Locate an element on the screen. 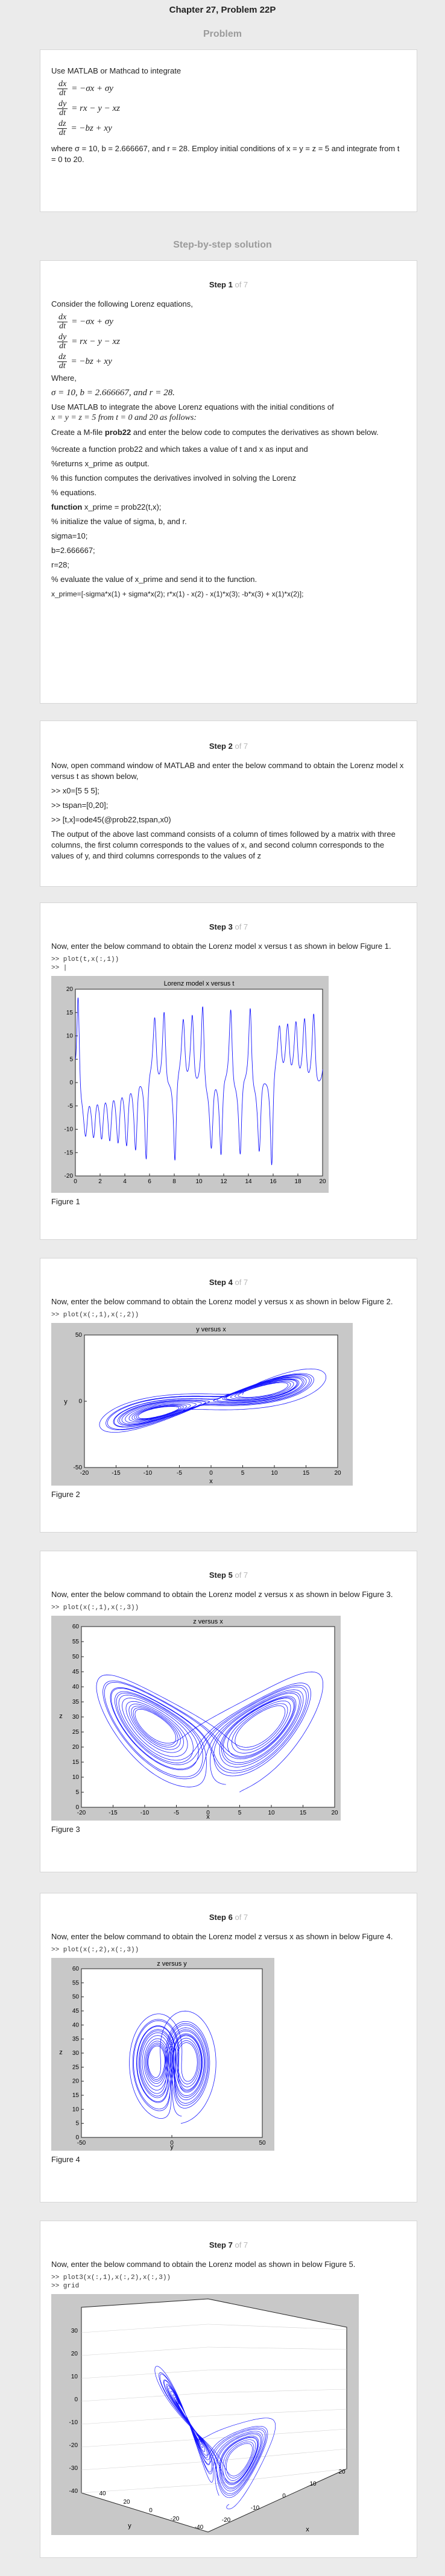  code-line: b=2.666667; is located at coordinates (73, 550).